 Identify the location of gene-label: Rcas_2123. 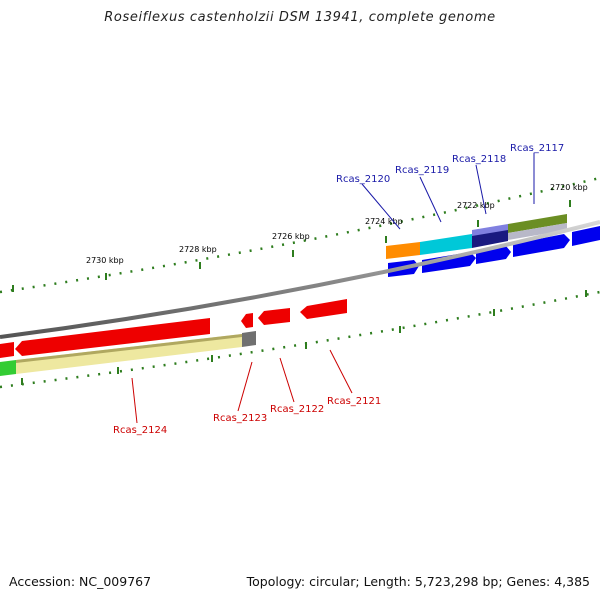
(240, 418).